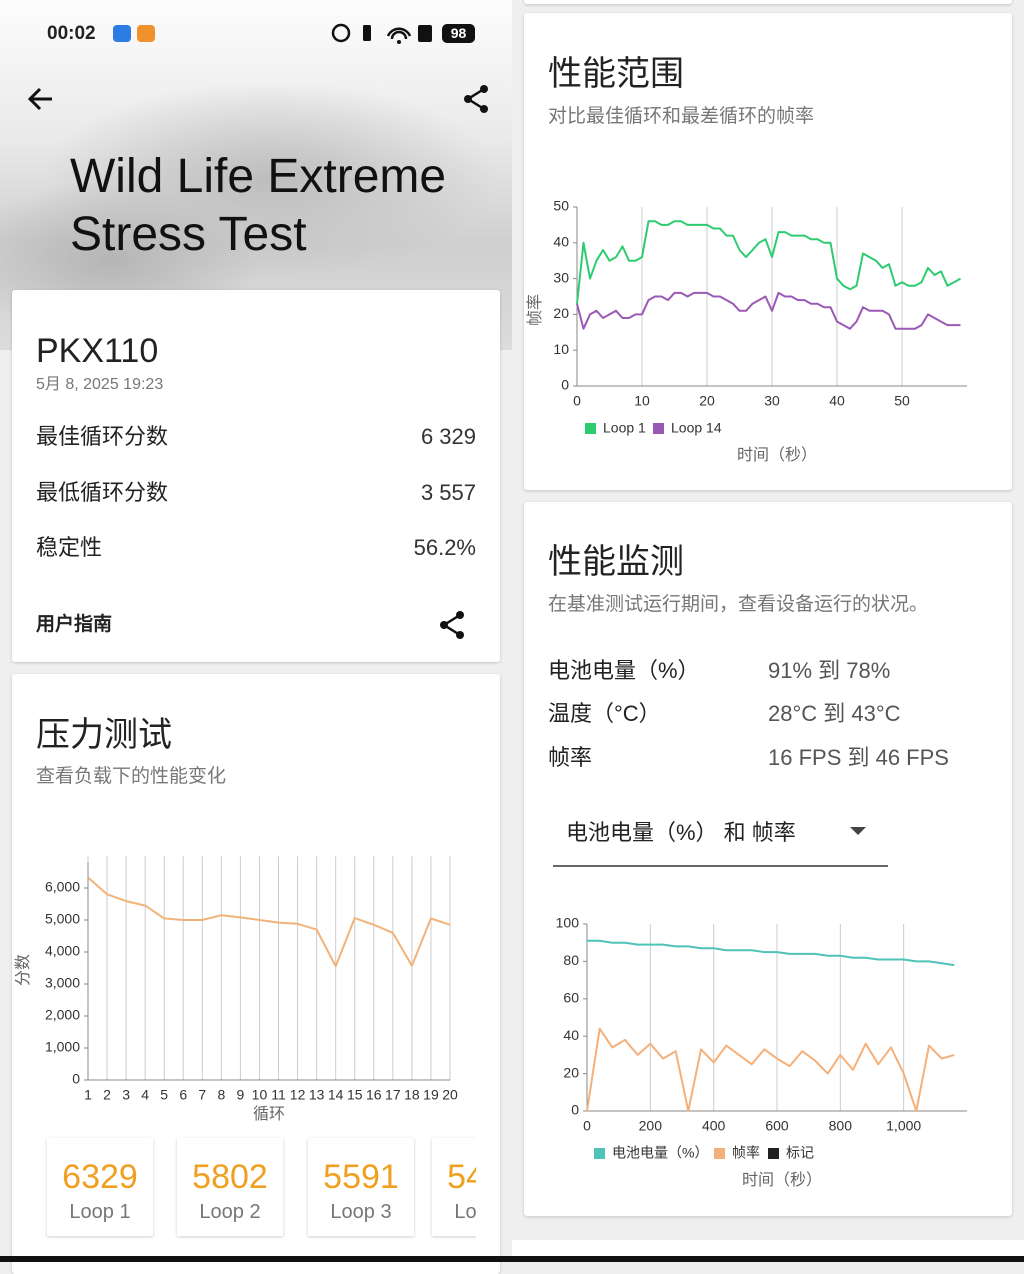 The image size is (1024, 1274). I want to click on score-label: Loop 2, so click(230, 1212).